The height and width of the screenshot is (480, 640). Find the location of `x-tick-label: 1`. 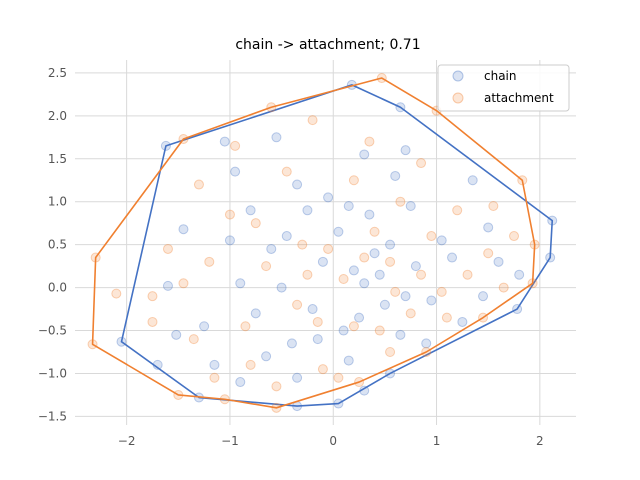

x-tick-label: 1 is located at coordinates (437, 441).